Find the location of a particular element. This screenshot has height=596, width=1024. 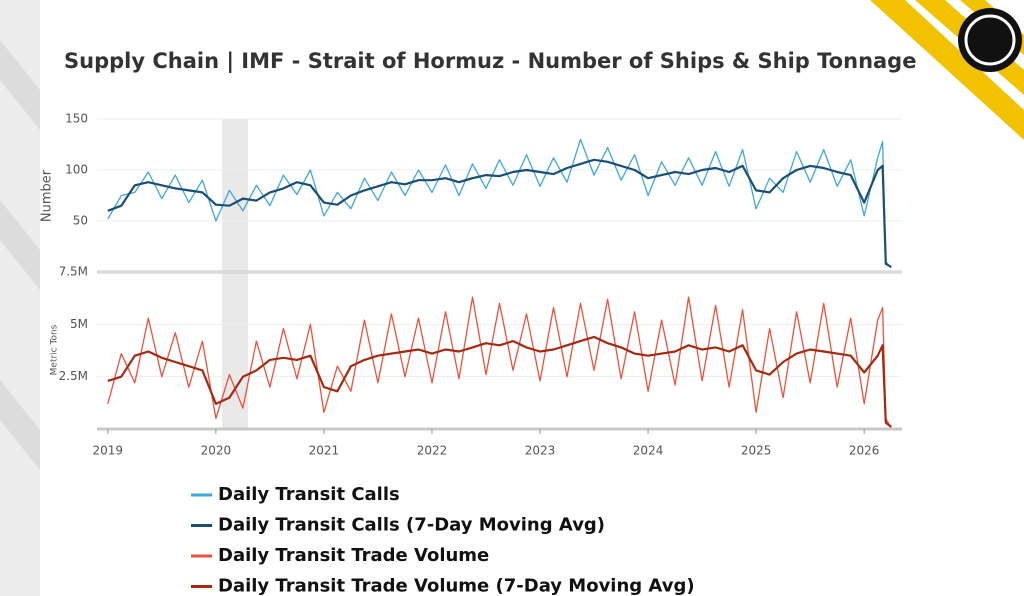

y-axis-label: Metric Tons is located at coordinates (55, 349).